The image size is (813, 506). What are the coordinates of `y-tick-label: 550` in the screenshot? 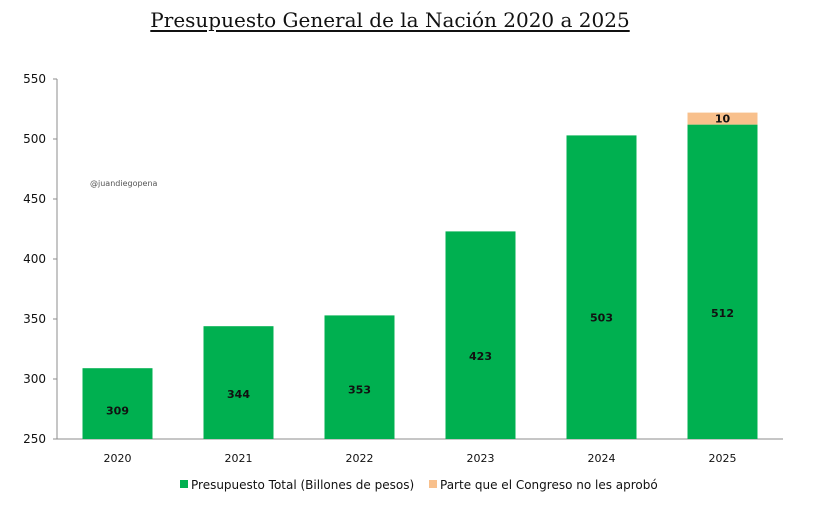 It's located at (34, 79).